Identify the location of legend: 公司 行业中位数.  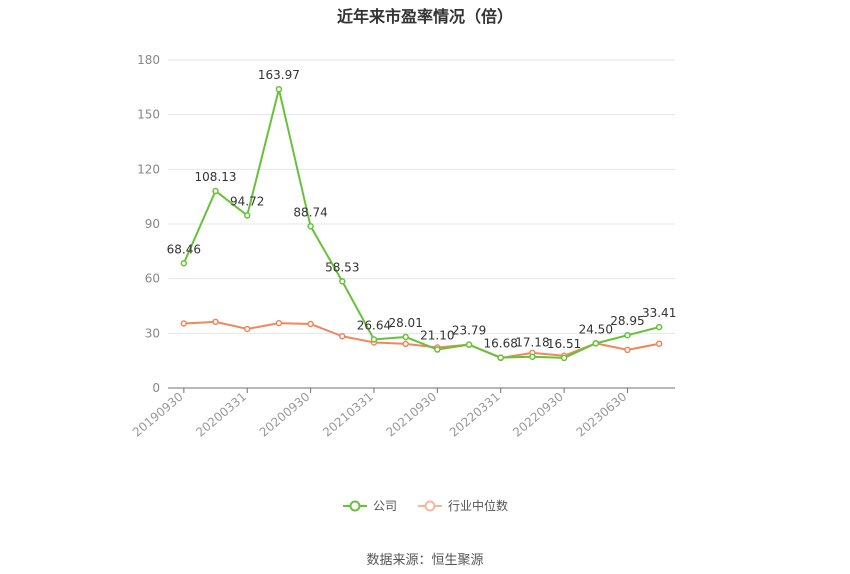
(425, 505).